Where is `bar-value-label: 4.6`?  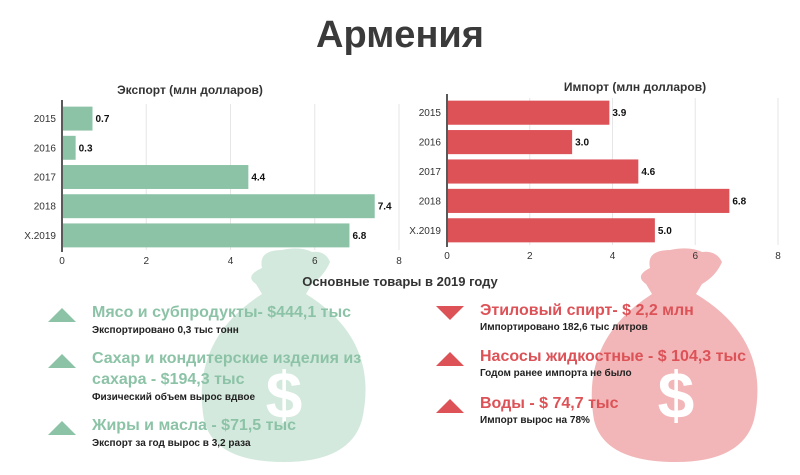 bar-value-label: 4.6 is located at coordinates (648, 172).